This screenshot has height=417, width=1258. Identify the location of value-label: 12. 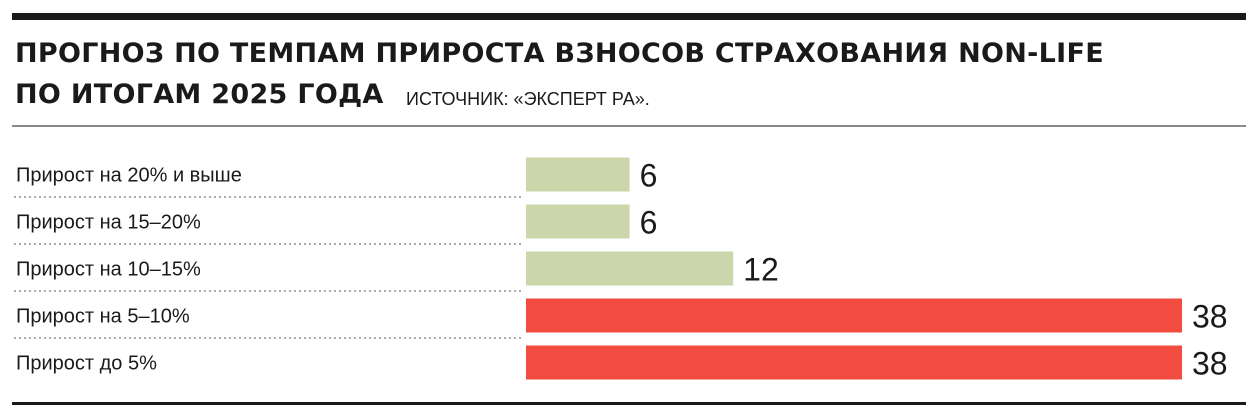
(761, 270).